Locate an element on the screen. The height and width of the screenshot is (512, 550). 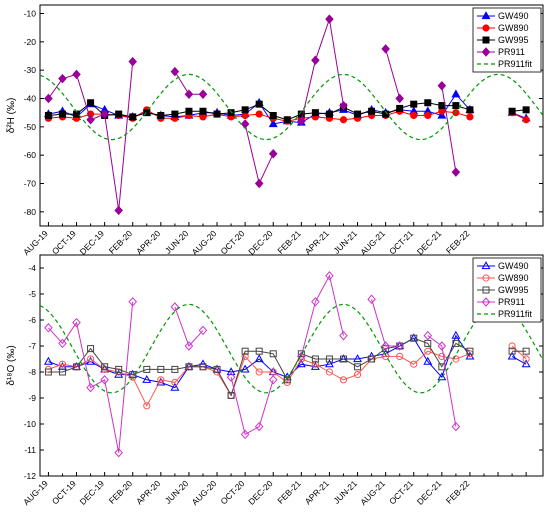
x-tick-label: OCT-20 is located at coordinates (232, 242).